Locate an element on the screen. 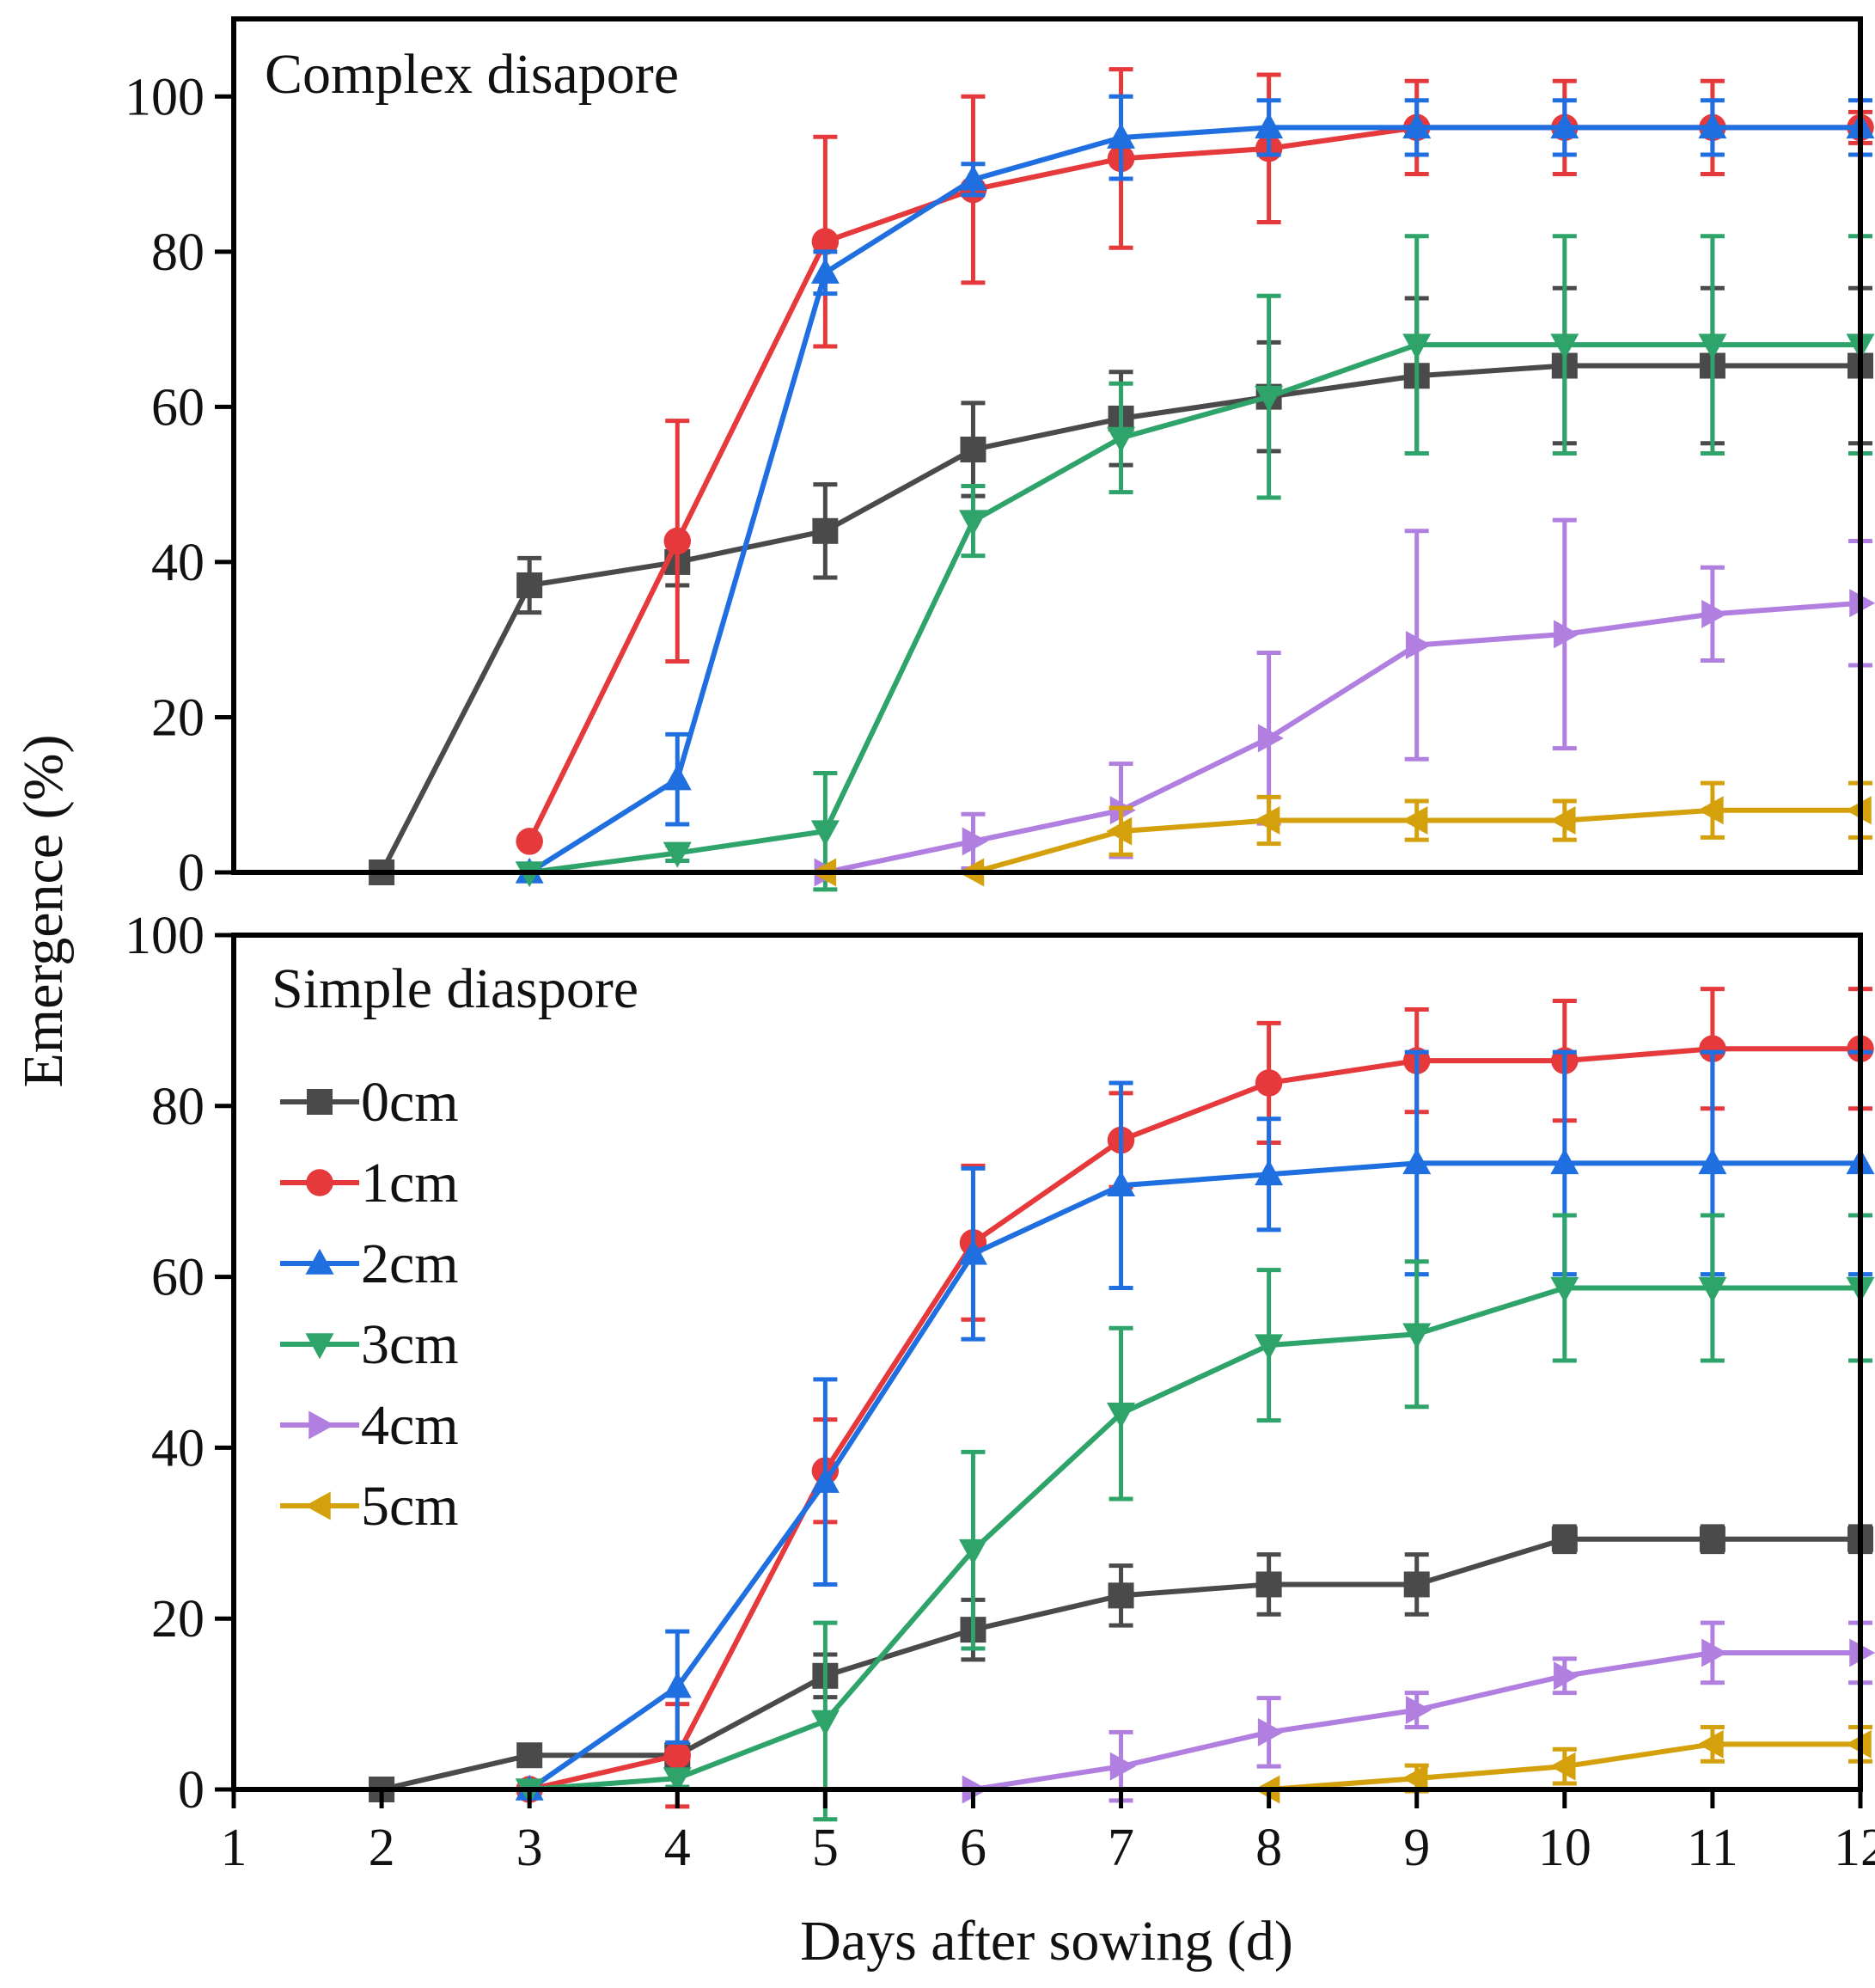 This screenshot has width=1875, height=1988. legend-label: 2cm is located at coordinates (410, 1264).